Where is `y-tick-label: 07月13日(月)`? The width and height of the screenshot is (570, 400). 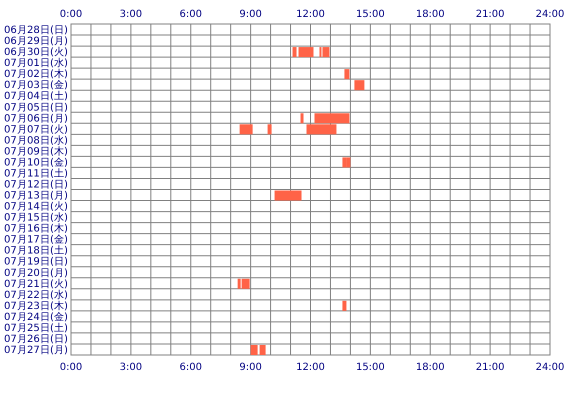 y-tick-label: 07月13日(月) is located at coordinates (36, 196).